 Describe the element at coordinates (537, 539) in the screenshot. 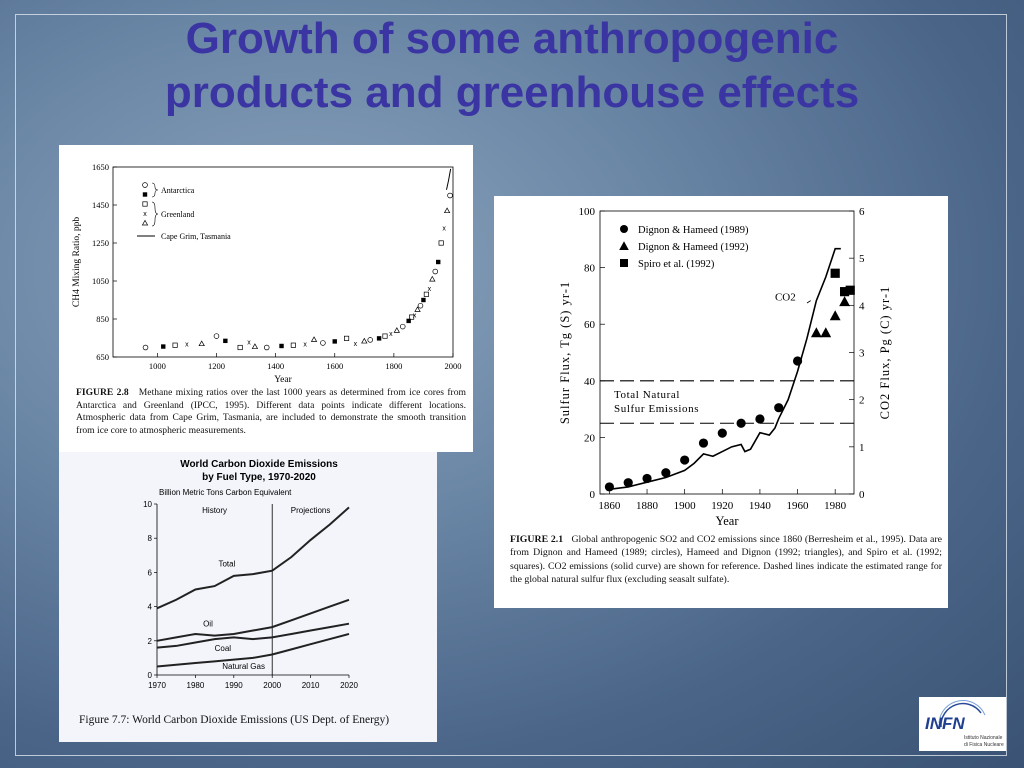

I see `sulfur-caption-label: FIGURE 2.1` at that location.